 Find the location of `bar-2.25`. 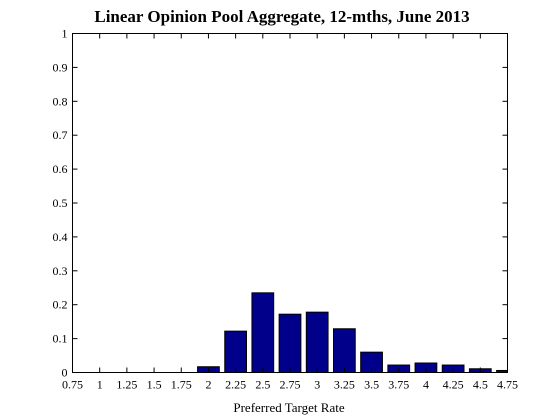

bar-2.25 is located at coordinates (235, 351).